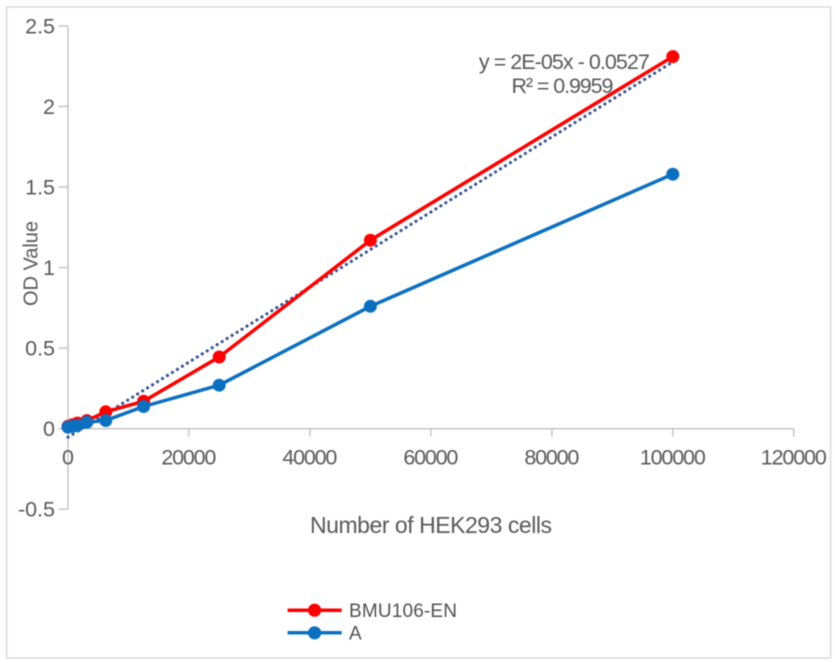 The image size is (835, 663). I want to click on svg-text: 120000, so click(794, 457).